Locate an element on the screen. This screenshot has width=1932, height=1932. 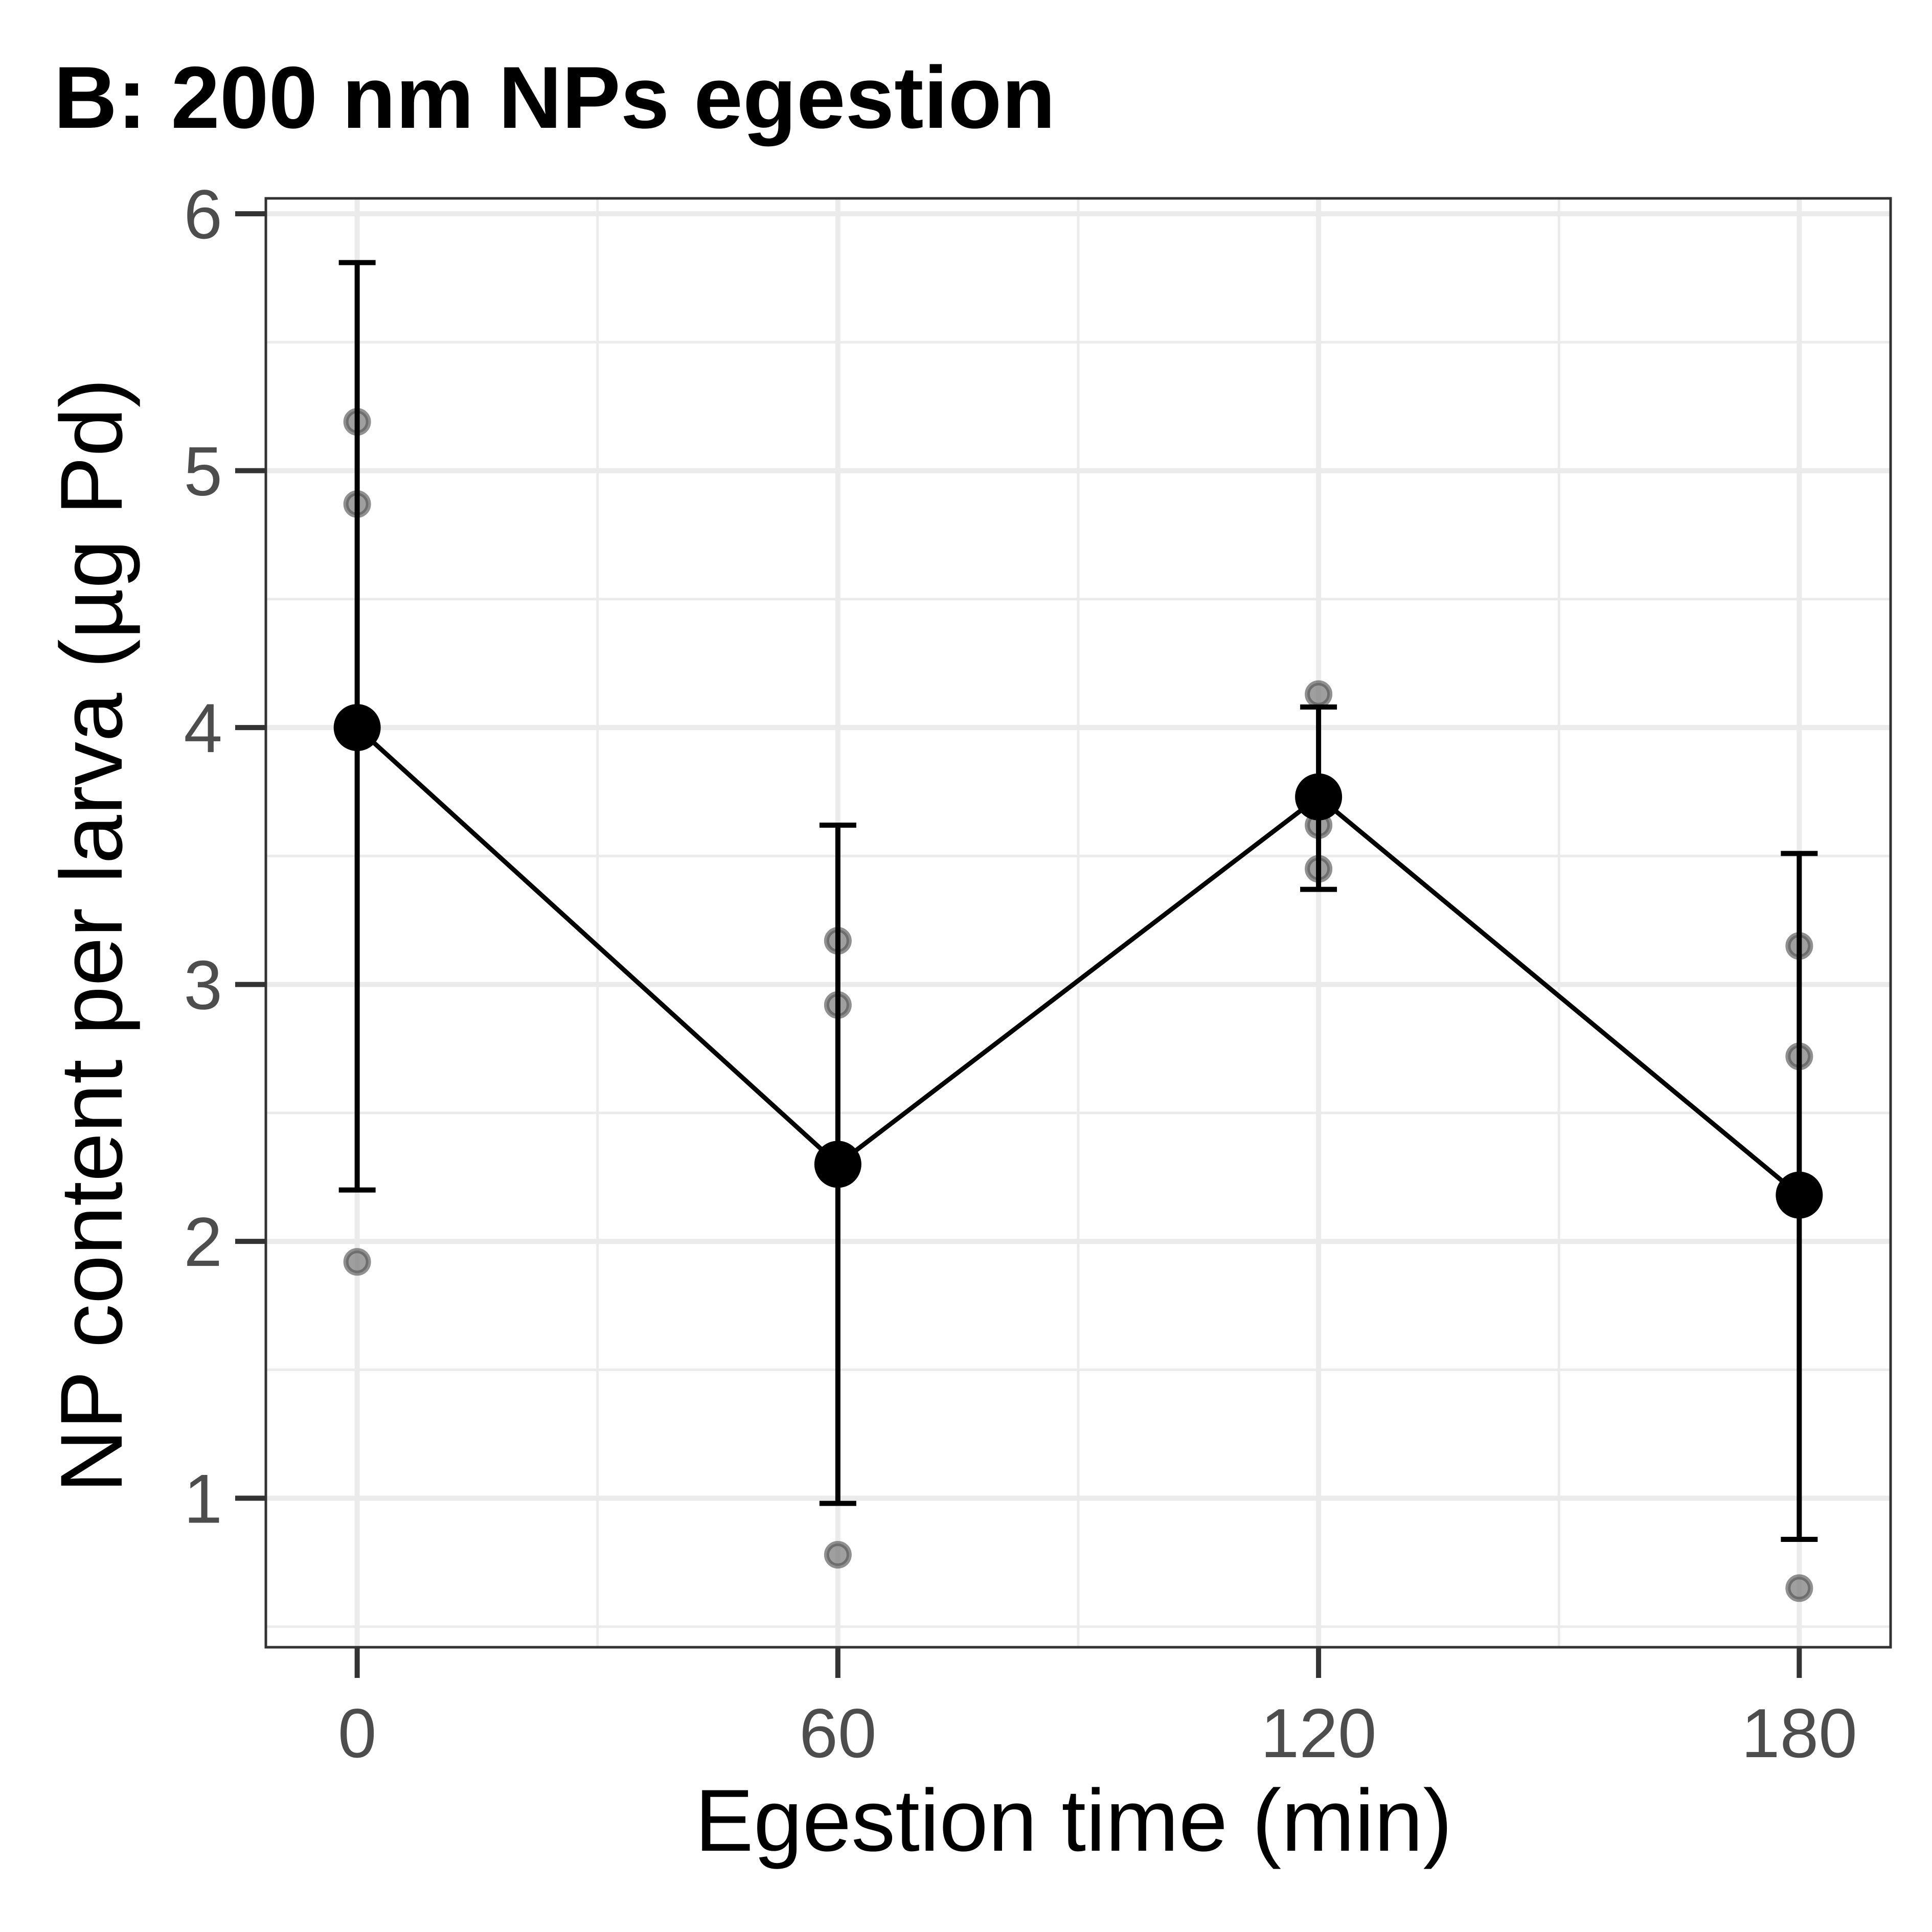
x-axis-title: Egestion time (min) is located at coordinates (1073, 1820).